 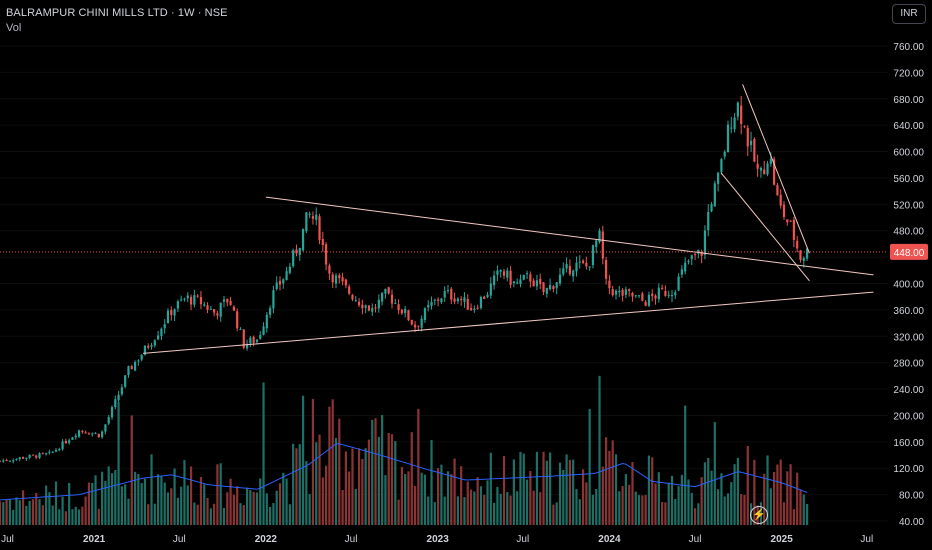 I want to click on time-axis: Jul 2021 Jul 2022 Jul 2023 Jul 2024 Jul 2025 Jul, so click(x=437, y=539).